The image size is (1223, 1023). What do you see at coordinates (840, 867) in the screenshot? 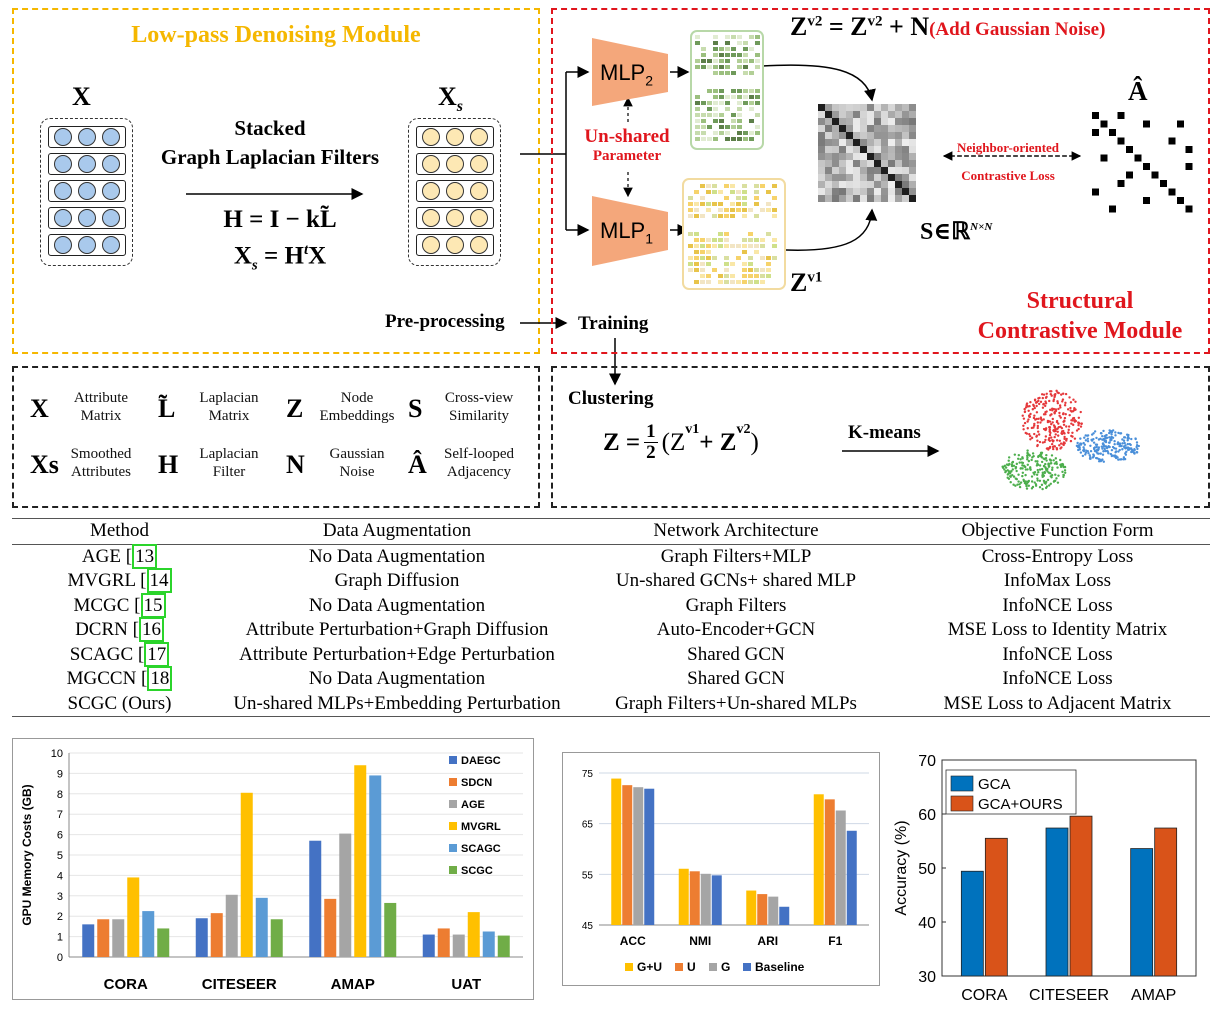
I see `bar-g-f1` at bounding box center [840, 867].